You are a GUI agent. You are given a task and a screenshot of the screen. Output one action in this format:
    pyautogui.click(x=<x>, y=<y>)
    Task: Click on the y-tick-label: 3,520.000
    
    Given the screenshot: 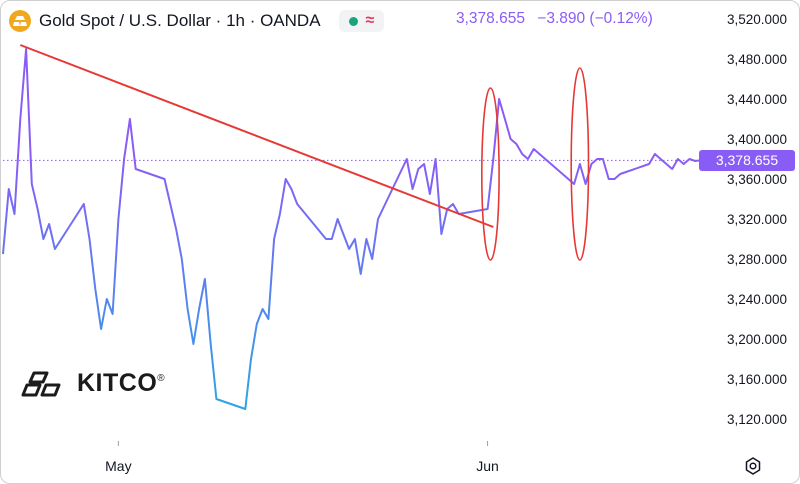 What is the action you would take?
    pyautogui.click(x=757, y=19)
    